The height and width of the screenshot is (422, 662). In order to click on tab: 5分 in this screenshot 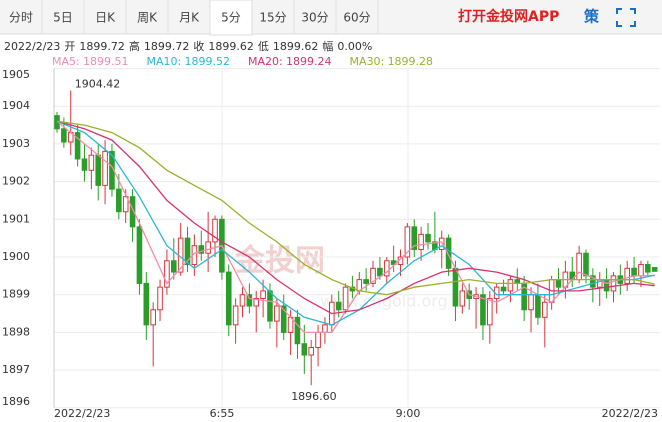, I will do `click(231, 18)`.